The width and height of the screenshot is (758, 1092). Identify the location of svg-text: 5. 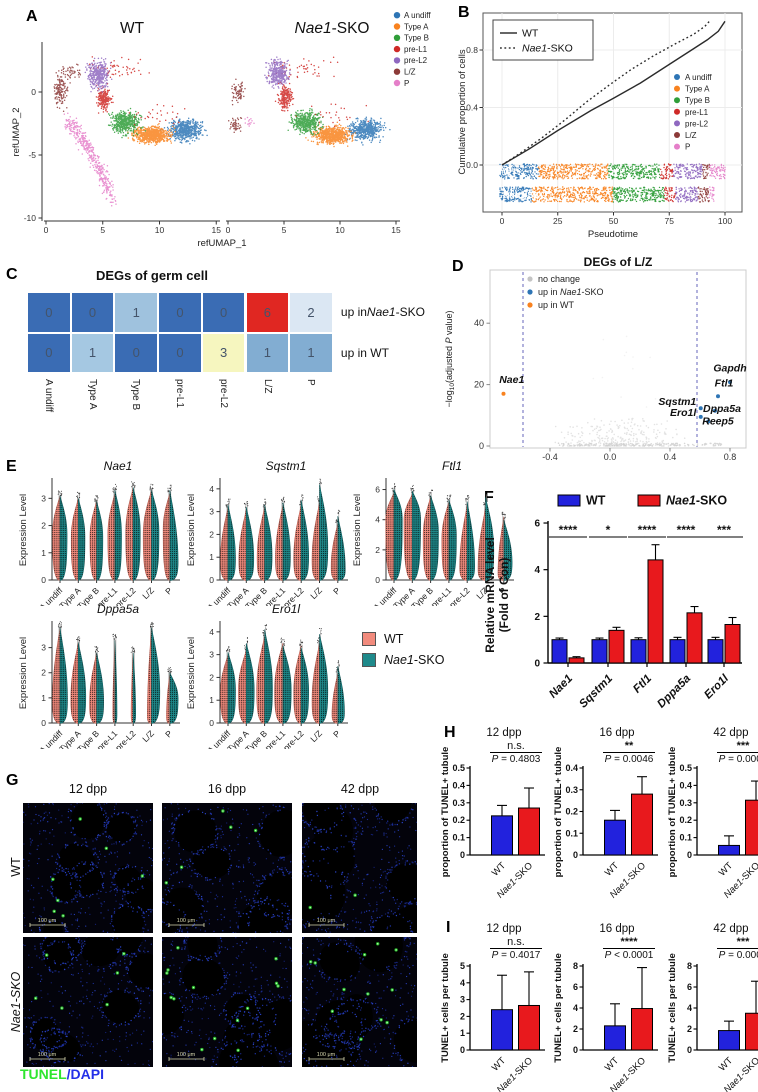
(102, 230).